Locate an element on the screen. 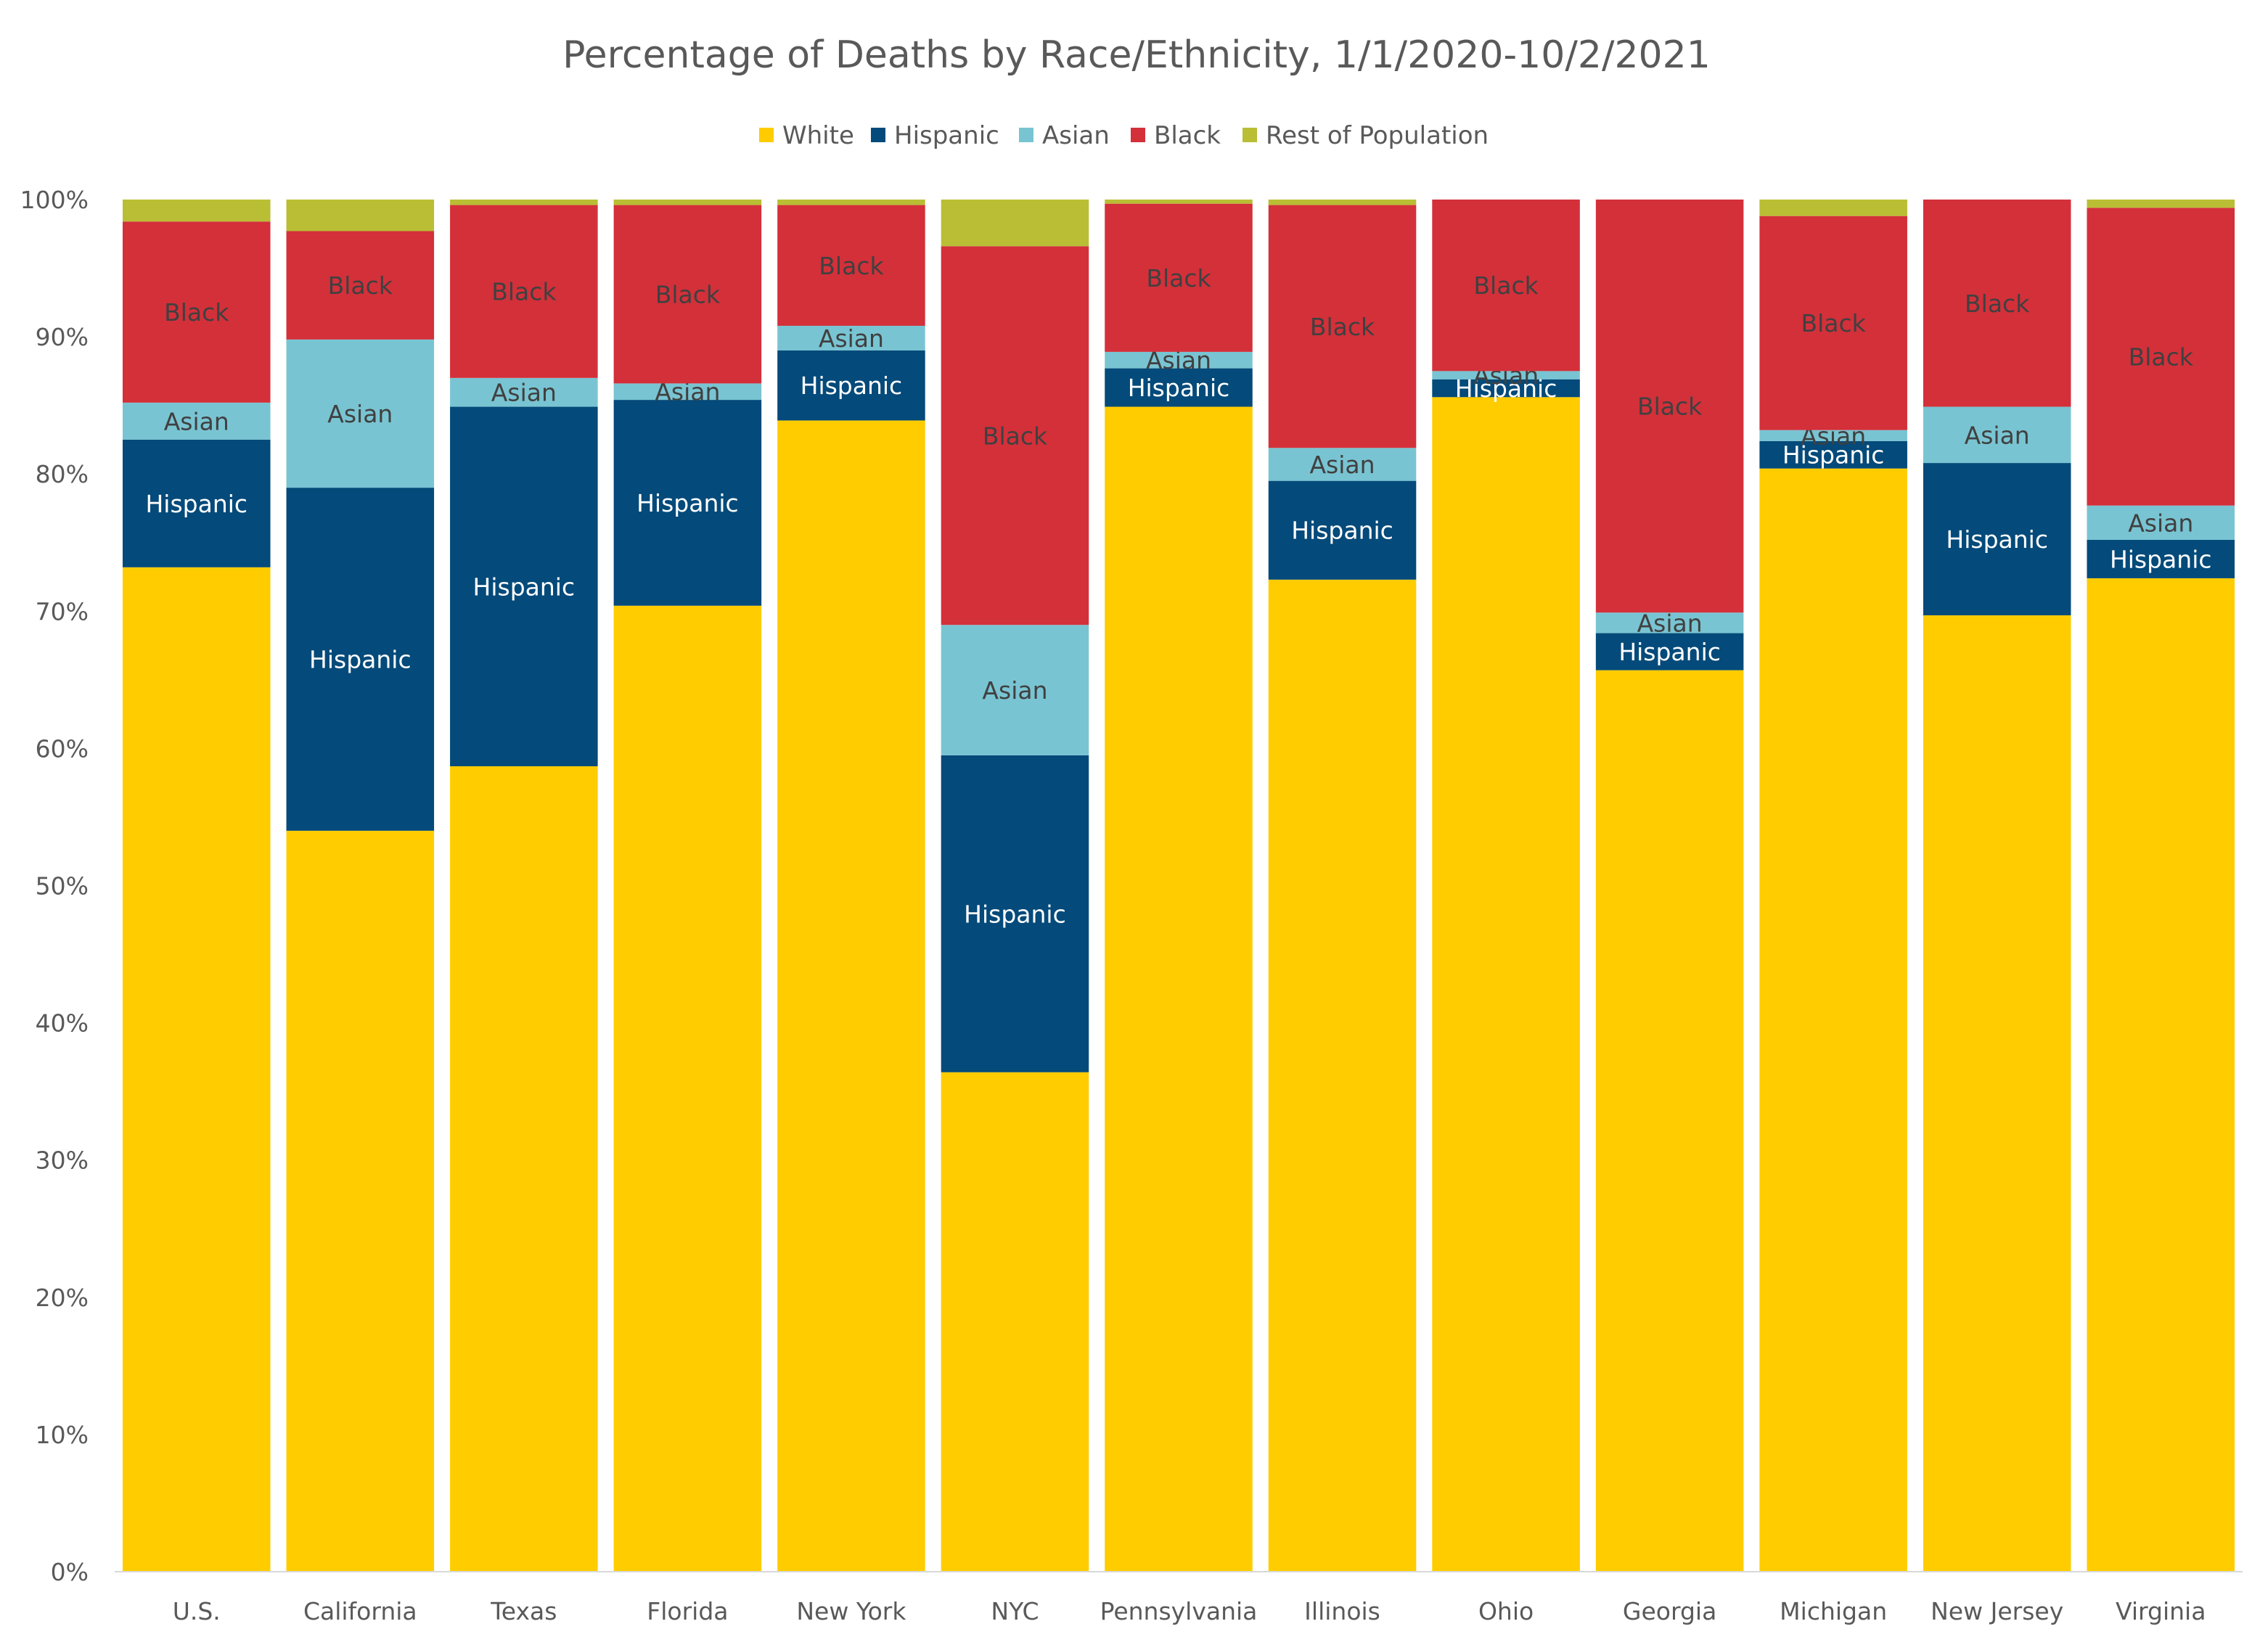  x-tick-label: Virginia is located at coordinates (2161, 1611).